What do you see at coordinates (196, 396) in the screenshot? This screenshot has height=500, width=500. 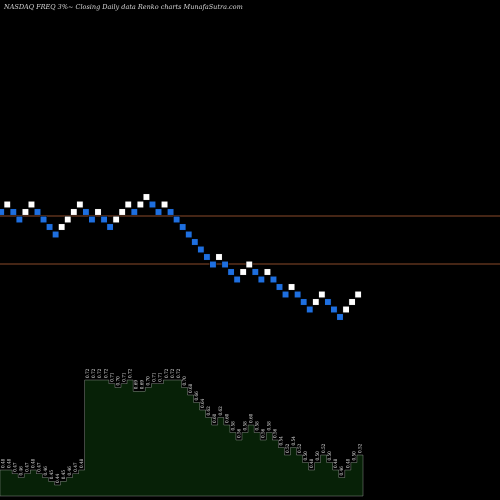 I see `volume-label: 0.66` at bounding box center [196, 396].